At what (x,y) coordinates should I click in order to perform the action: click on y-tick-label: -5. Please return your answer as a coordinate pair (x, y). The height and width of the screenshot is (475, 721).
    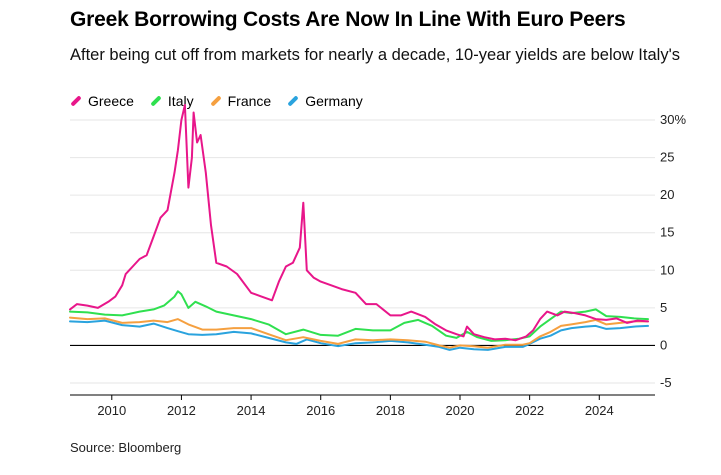
    Looking at the image, I should click on (666, 382).